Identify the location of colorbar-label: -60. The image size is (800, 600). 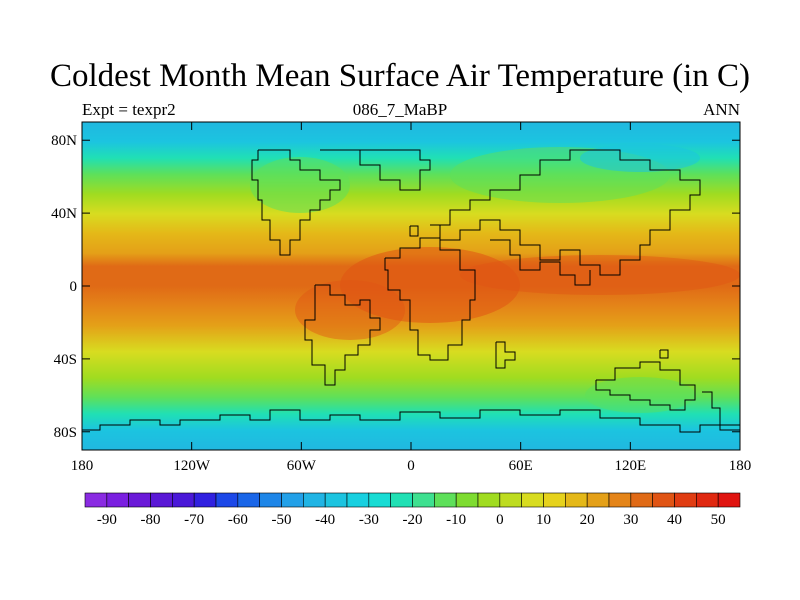
(238, 520).